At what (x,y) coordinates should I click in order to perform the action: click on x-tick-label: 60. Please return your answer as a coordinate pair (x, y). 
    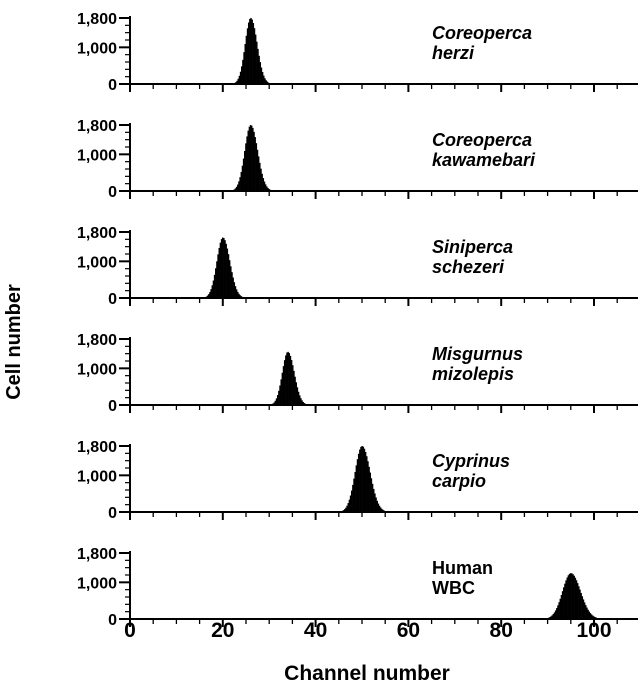
    Looking at the image, I should click on (408, 630).